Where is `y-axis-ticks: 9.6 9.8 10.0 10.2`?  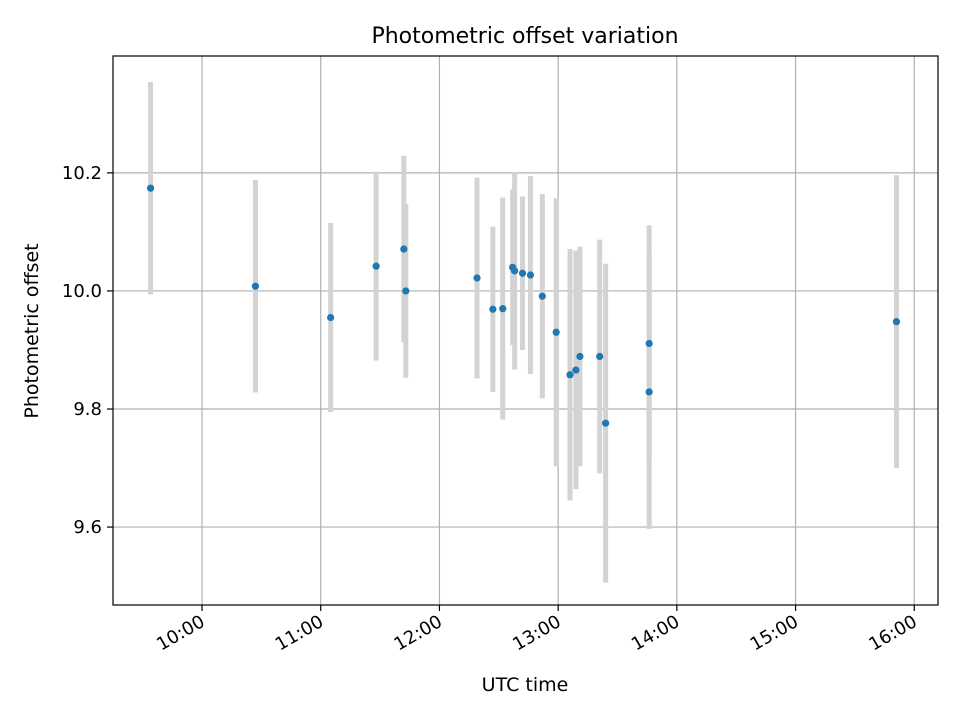
y-axis-ticks: 9.6 9.8 10.0 10.2 is located at coordinates (87, 350).